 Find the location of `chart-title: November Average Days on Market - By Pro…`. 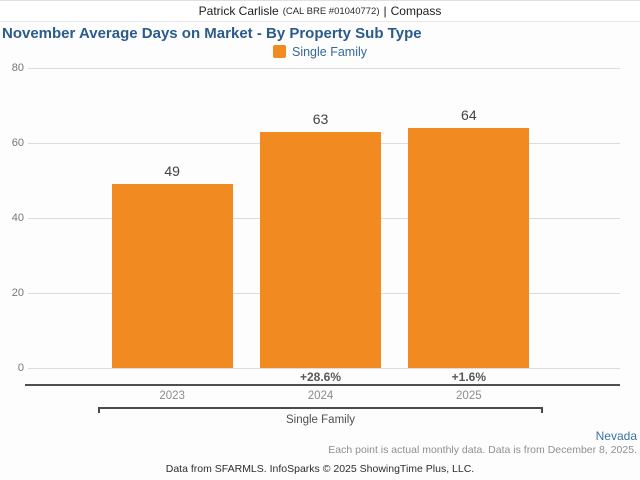

chart-title: November Average Days on Market - By Pro… is located at coordinates (212, 33).